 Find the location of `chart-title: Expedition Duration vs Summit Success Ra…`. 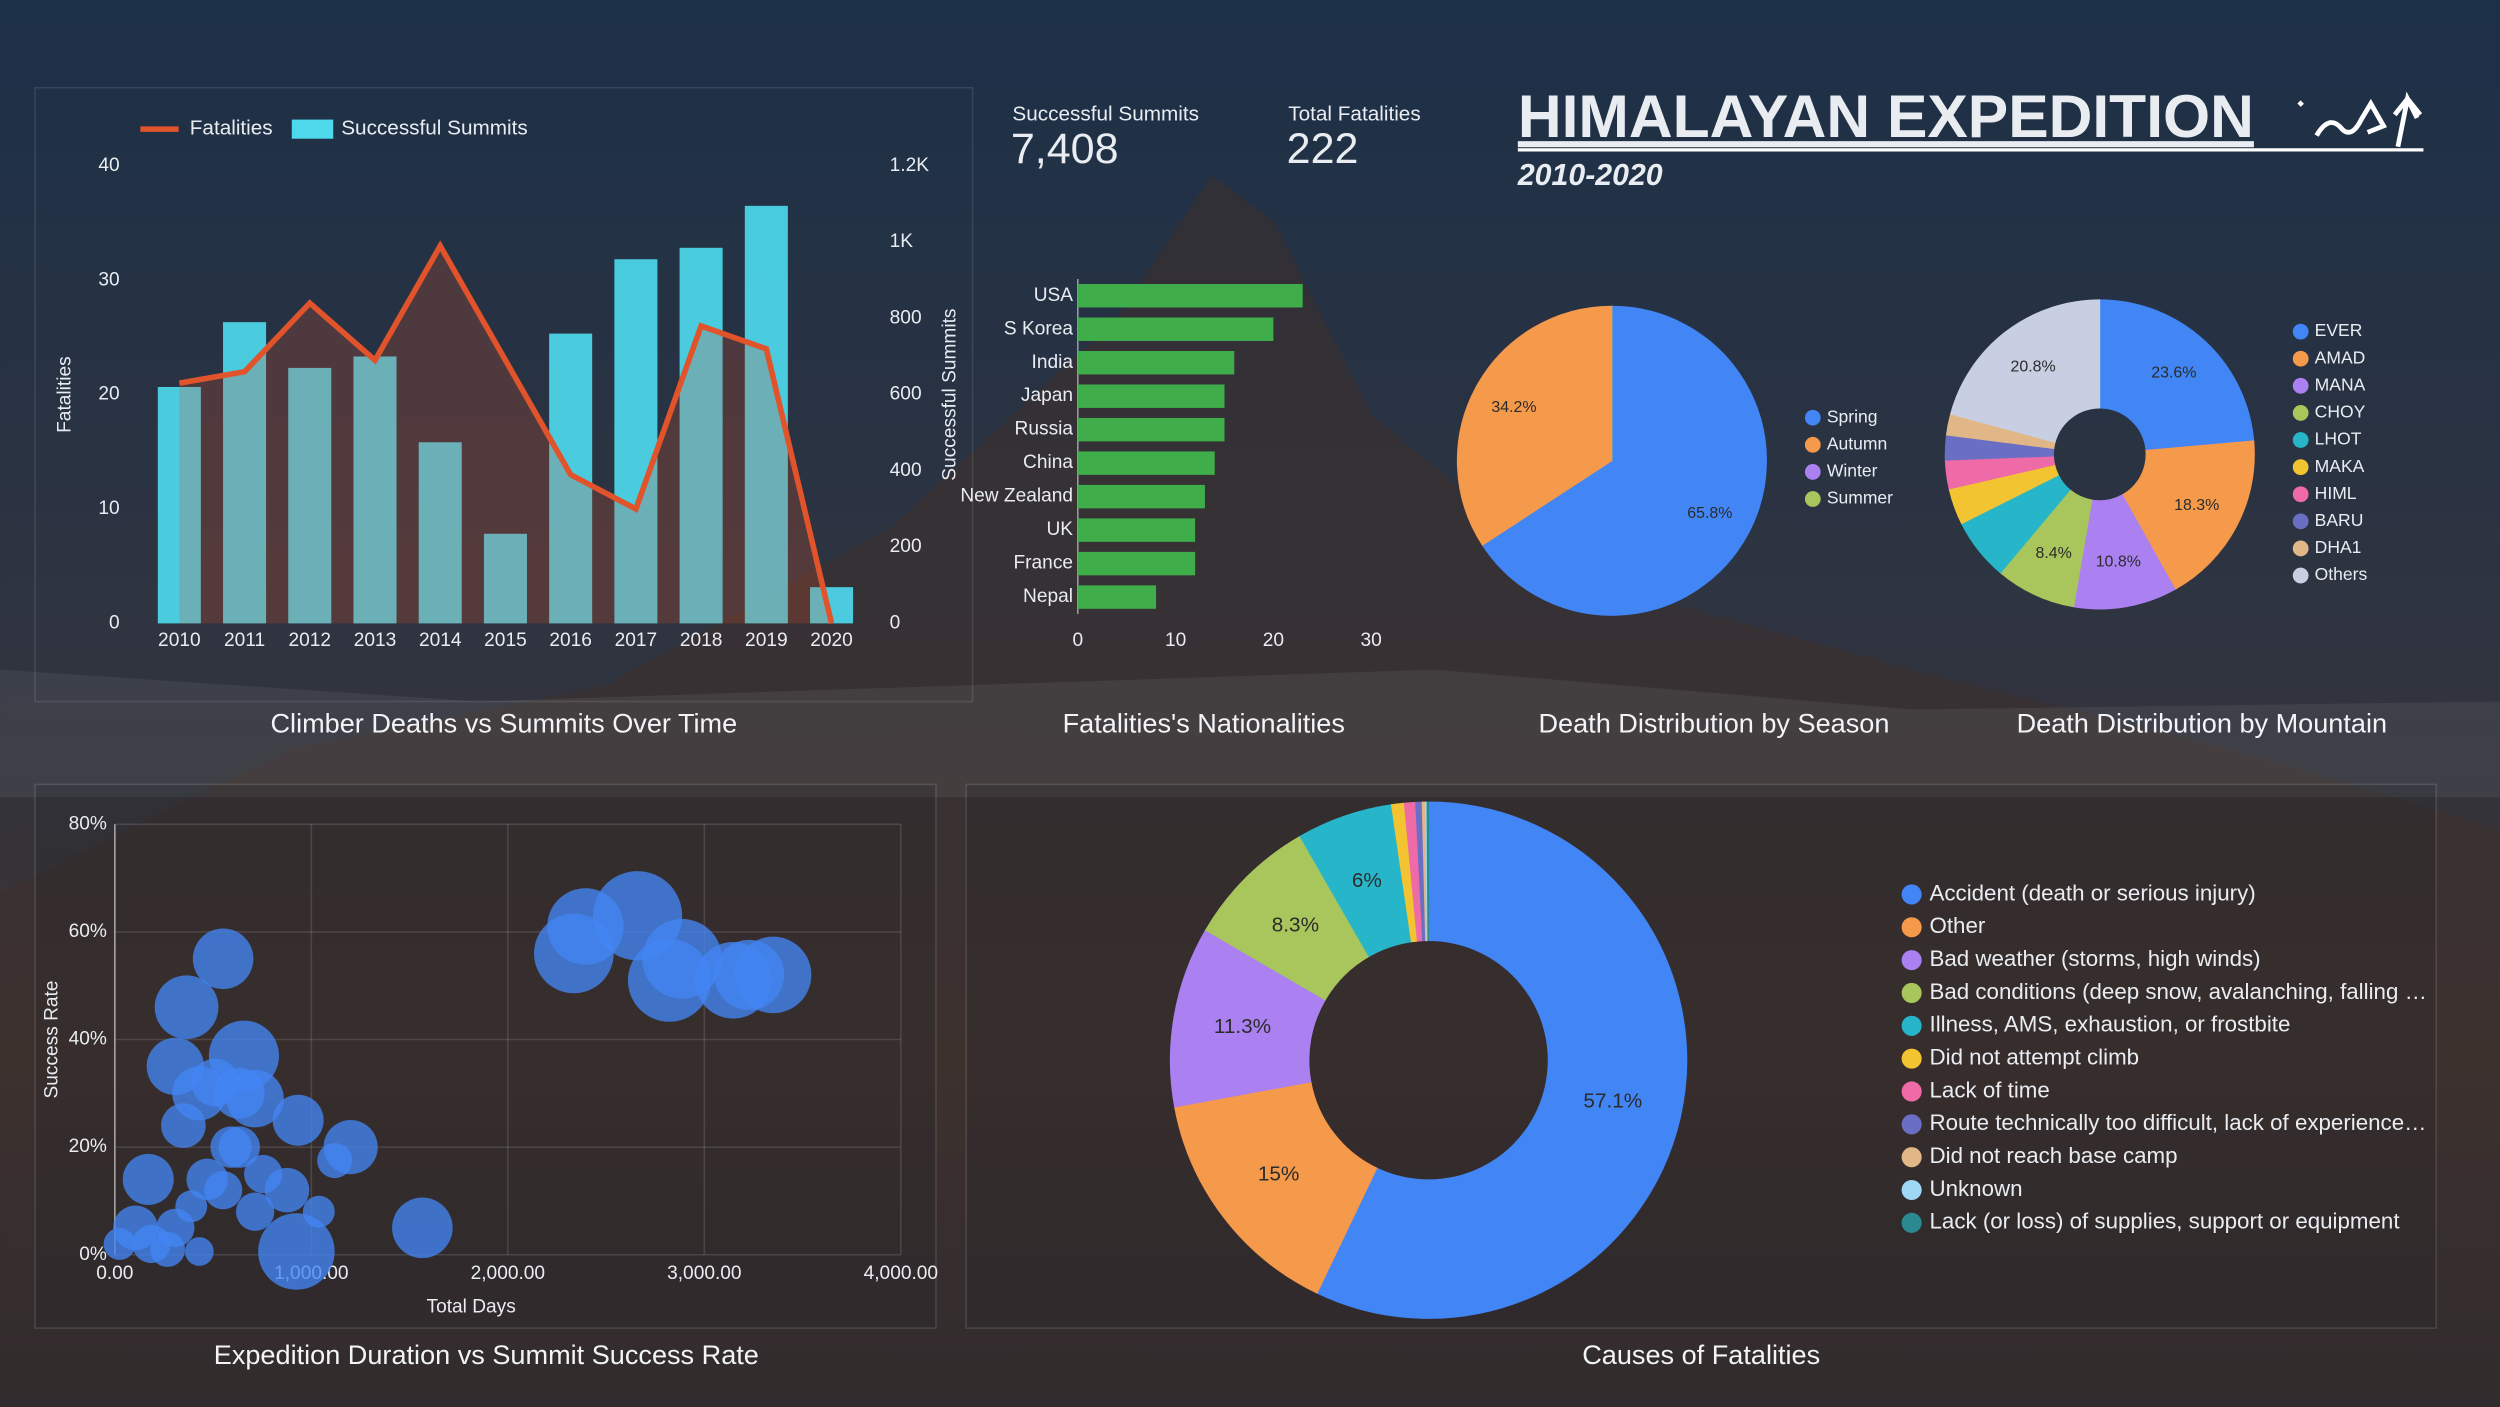

chart-title: Expedition Duration vs Summit Success Ra… is located at coordinates (486, 1354).